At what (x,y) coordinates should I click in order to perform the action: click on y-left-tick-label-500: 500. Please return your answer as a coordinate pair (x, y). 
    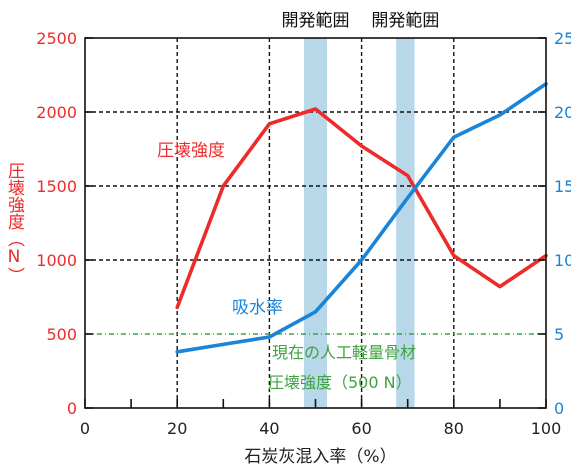
    Looking at the image, I should click on (61, 334).